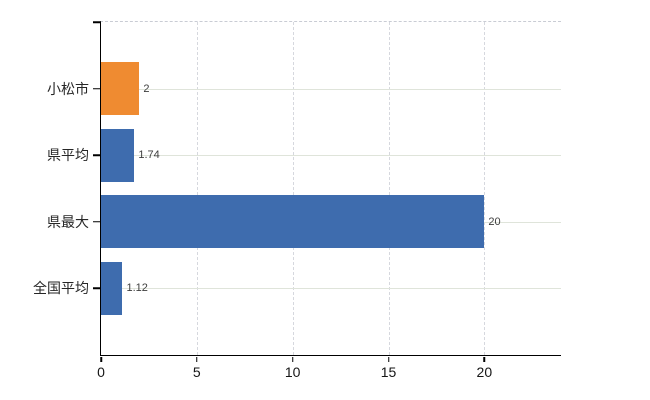 The height and width of the screenshot is (400, 650). Describe the element at coordinates (146, 88) in the screenshot. I see `bar-value-label: 2` at that location.